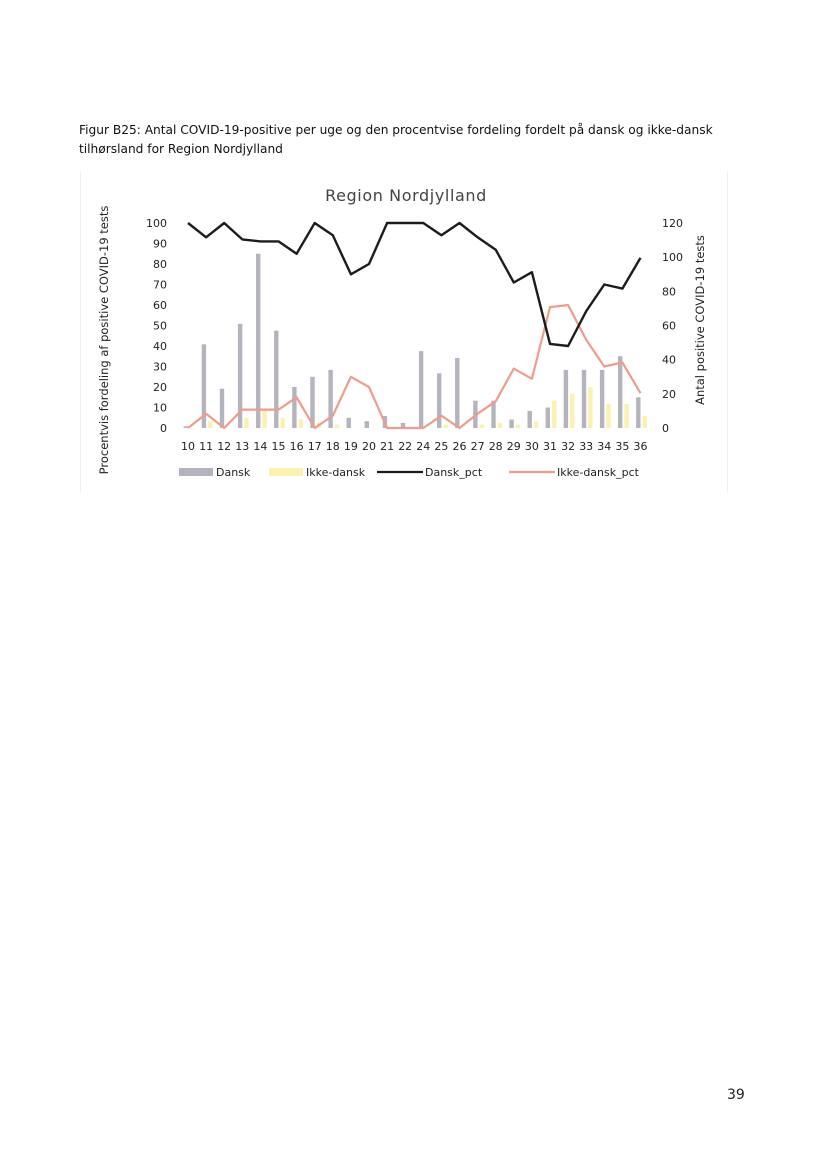 This screenshot has height=1169, width=827. What do you see at coordinates (700, 320) in the screenshot?
I see `right-axis-label: Antal positive COVID-19 tests` at bounding box center [700, 320].